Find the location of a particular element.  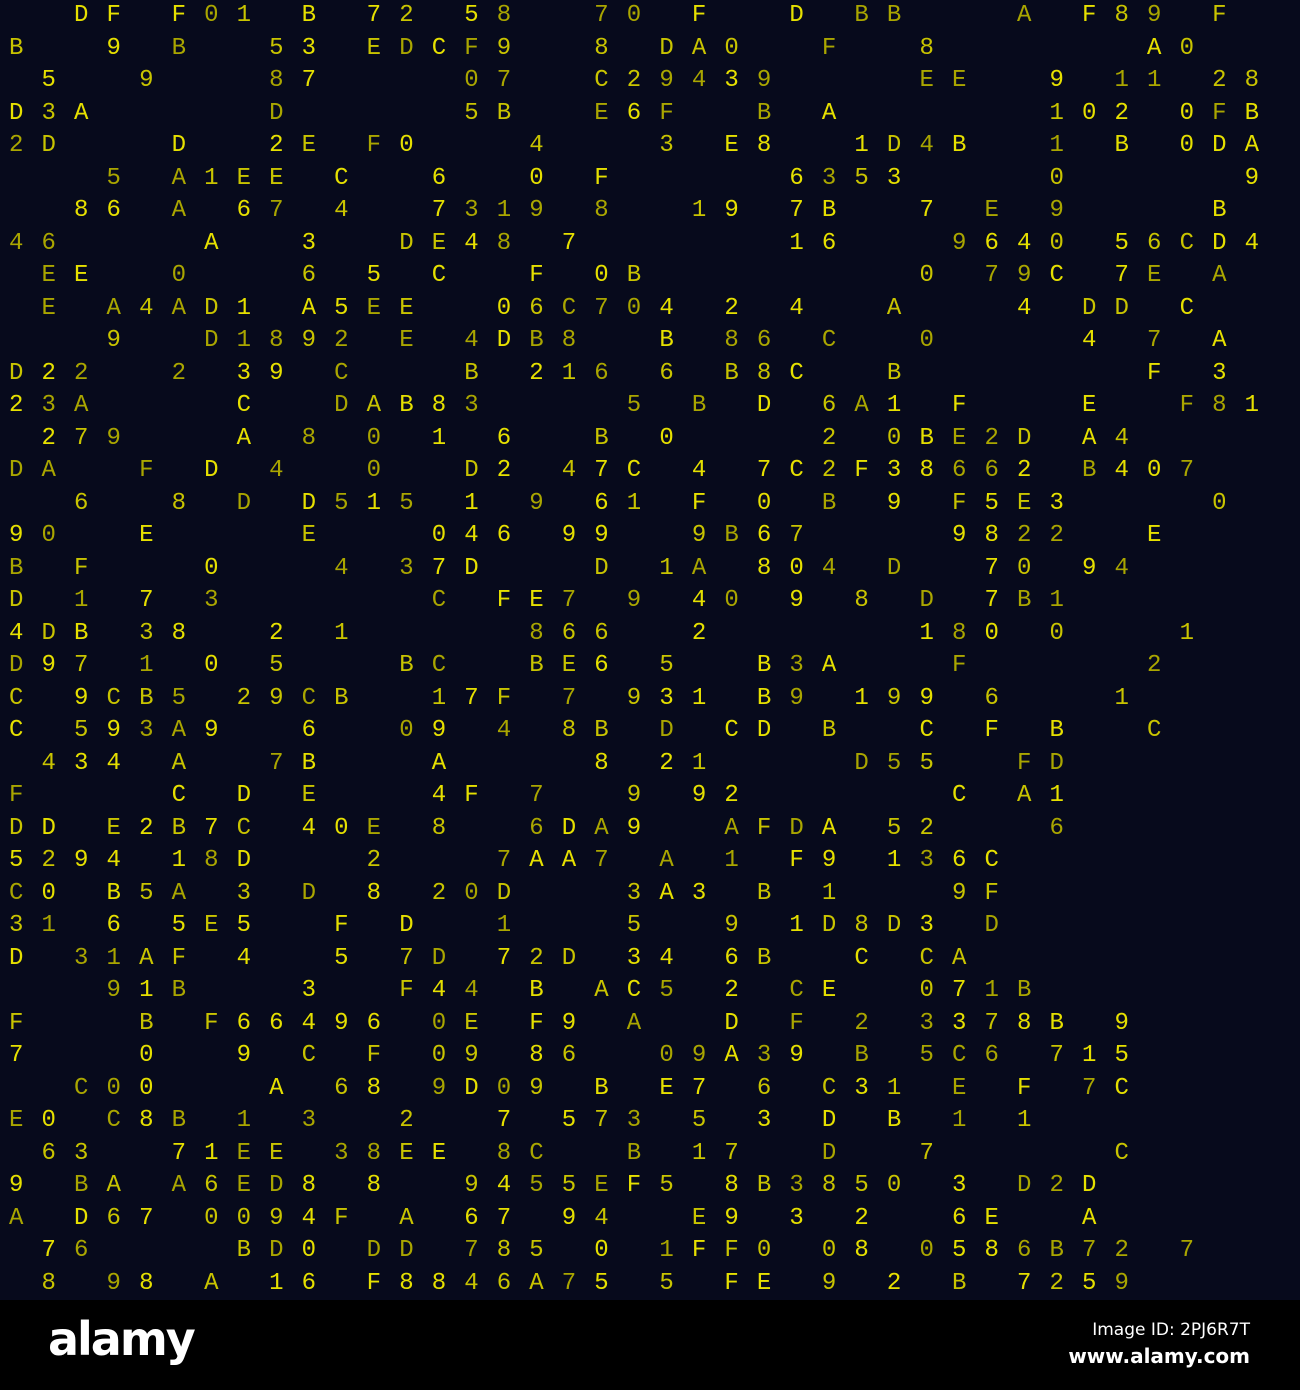

code-row: 2D D 2E F0 4 3 E8 1D4B 1 B 0DA is located at coordinates (643, 145).